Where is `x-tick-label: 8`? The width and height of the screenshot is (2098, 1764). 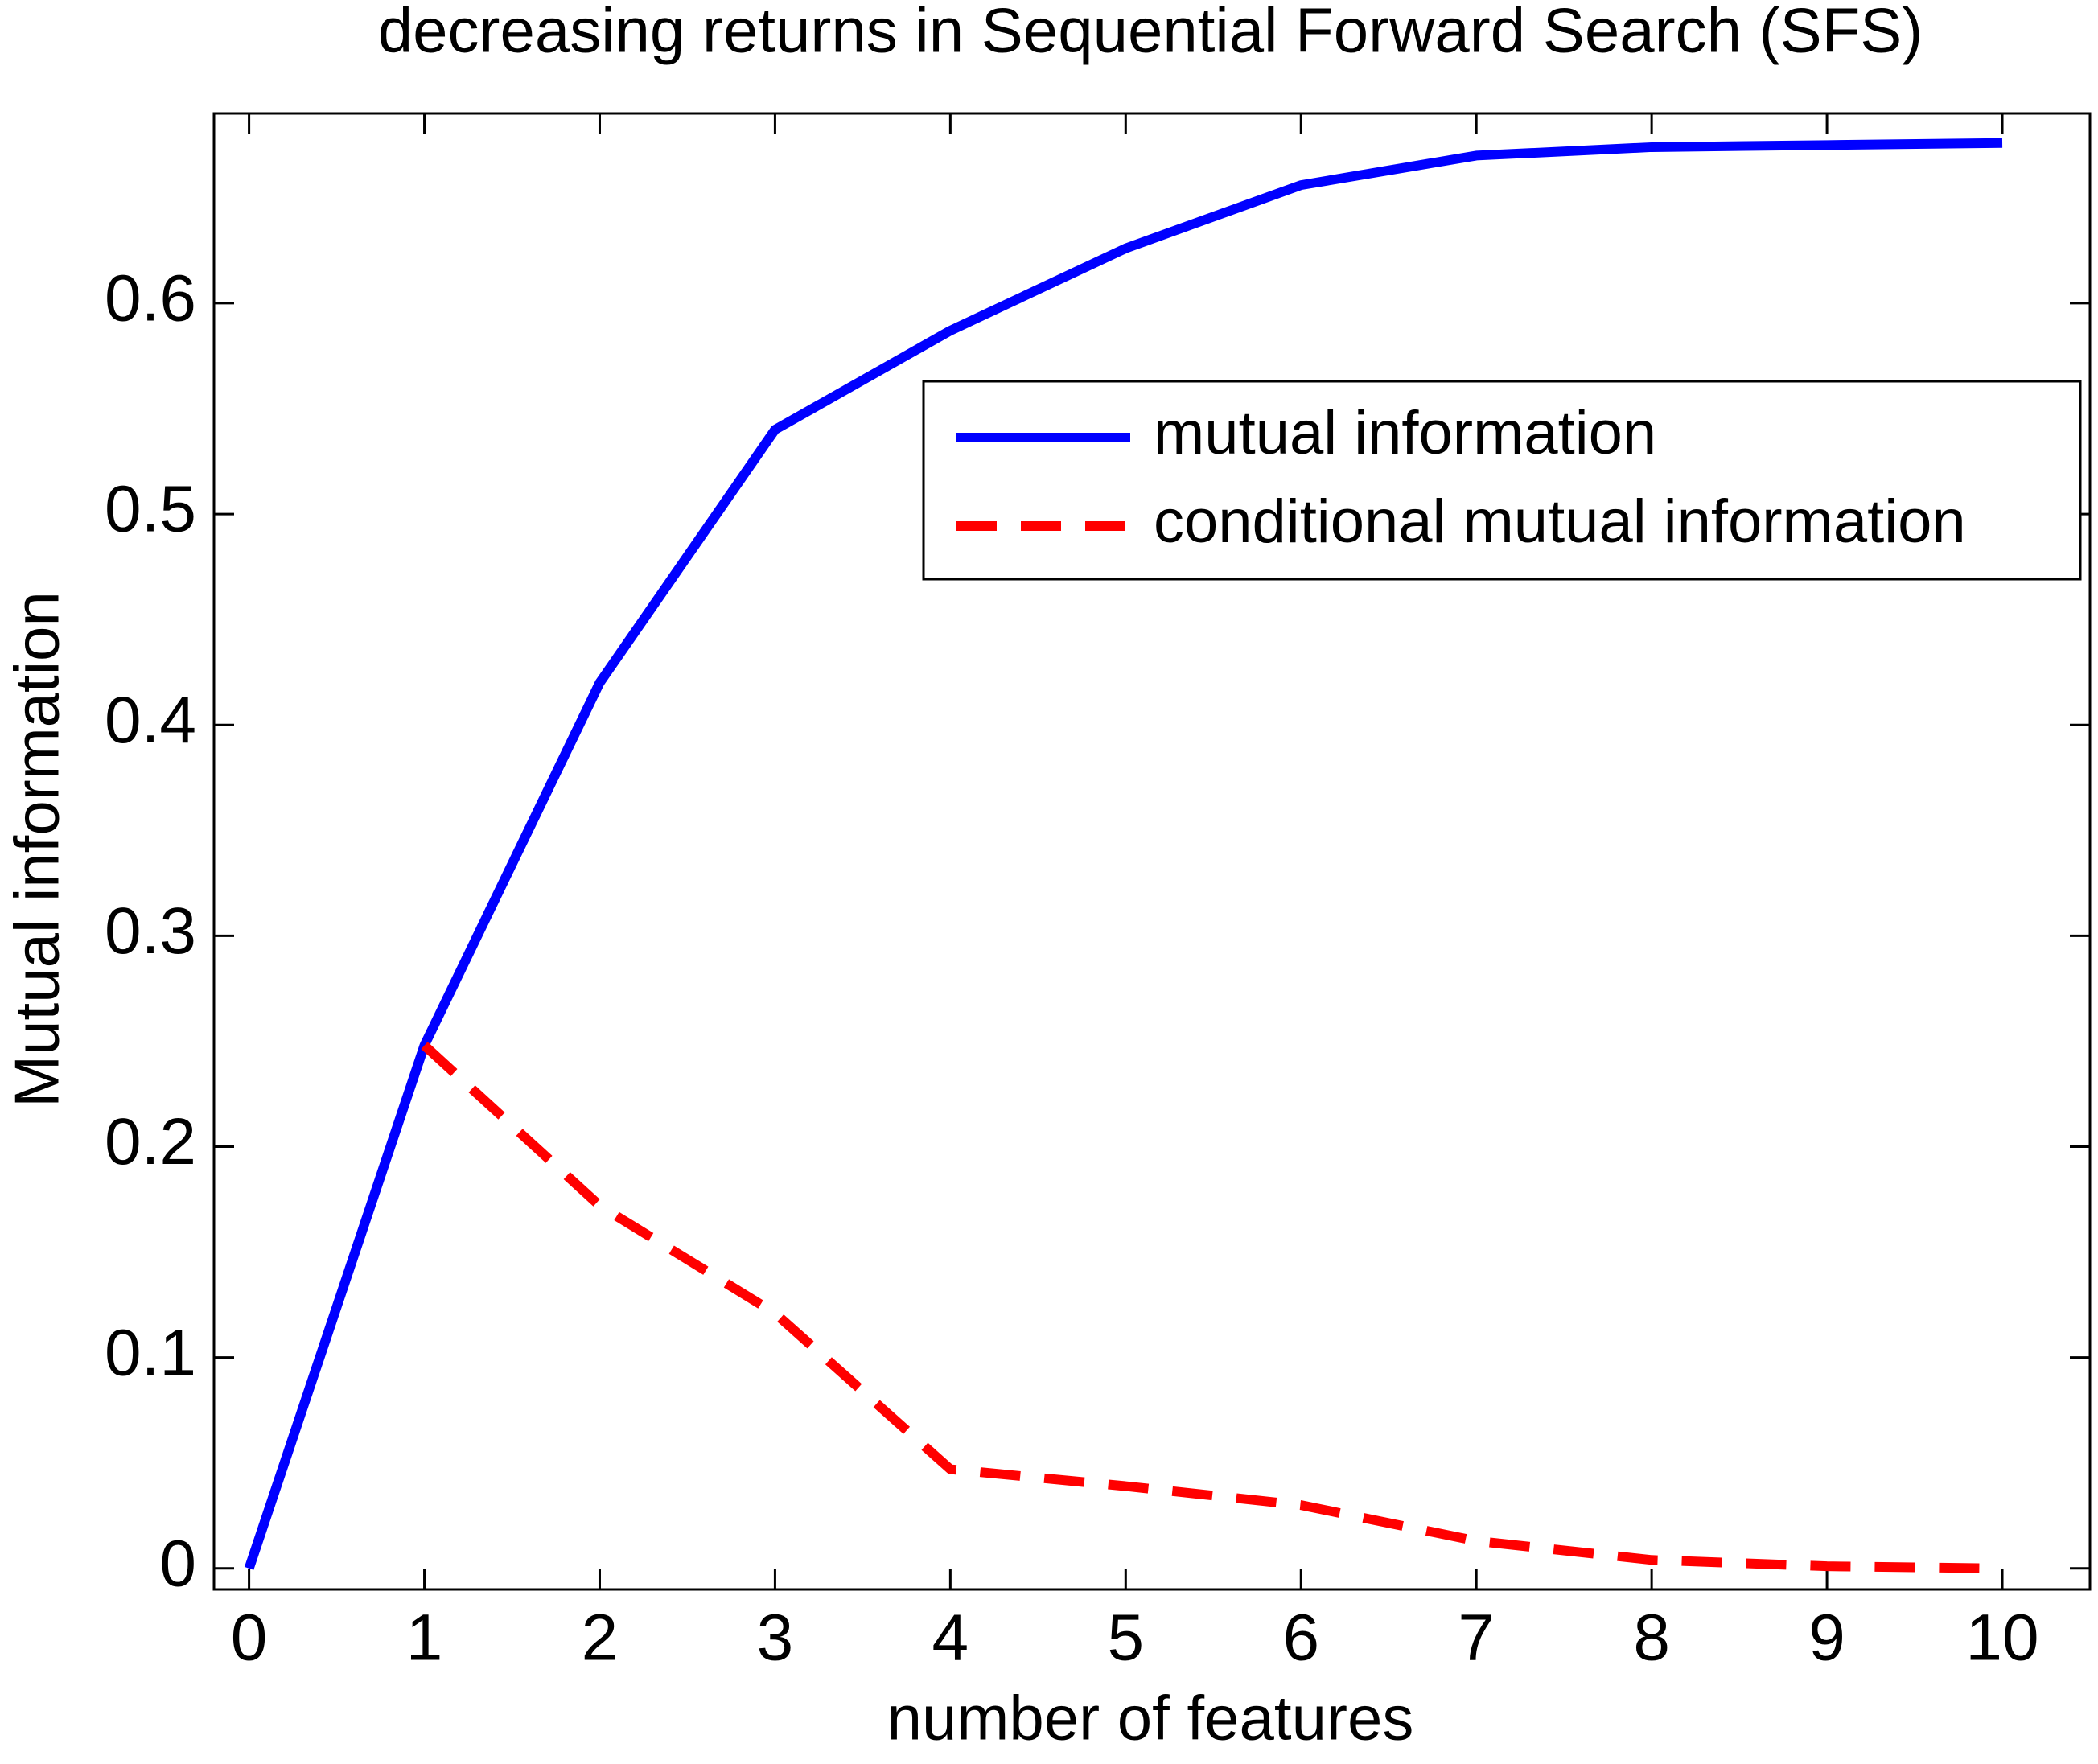 x-tick-label: 8 is located at coordinates (1651, 1638).